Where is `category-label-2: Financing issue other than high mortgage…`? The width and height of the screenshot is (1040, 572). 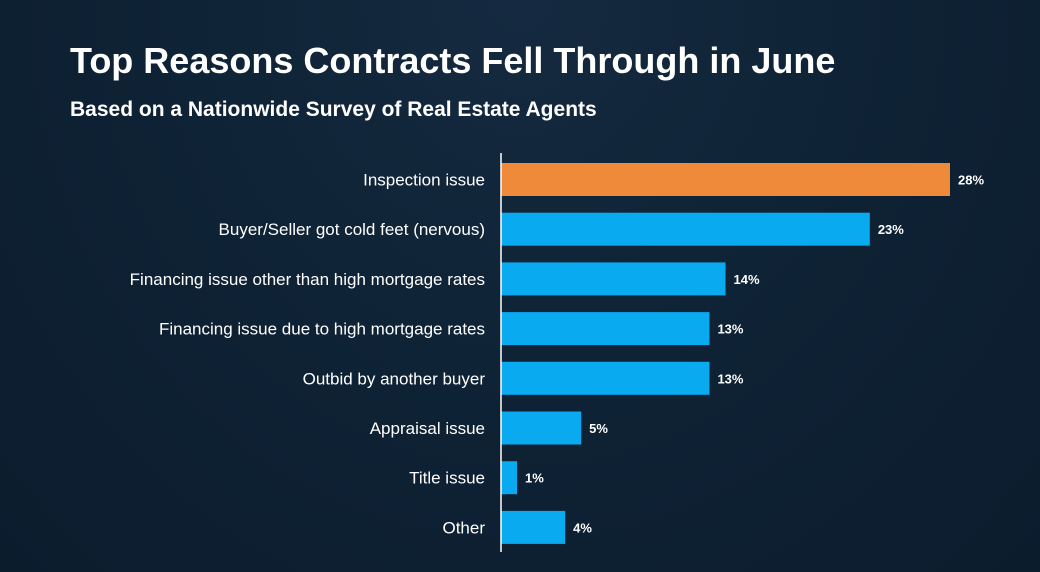 category-label-2: Financing issue other than high mortgage… is located at coordinates (307, 279).